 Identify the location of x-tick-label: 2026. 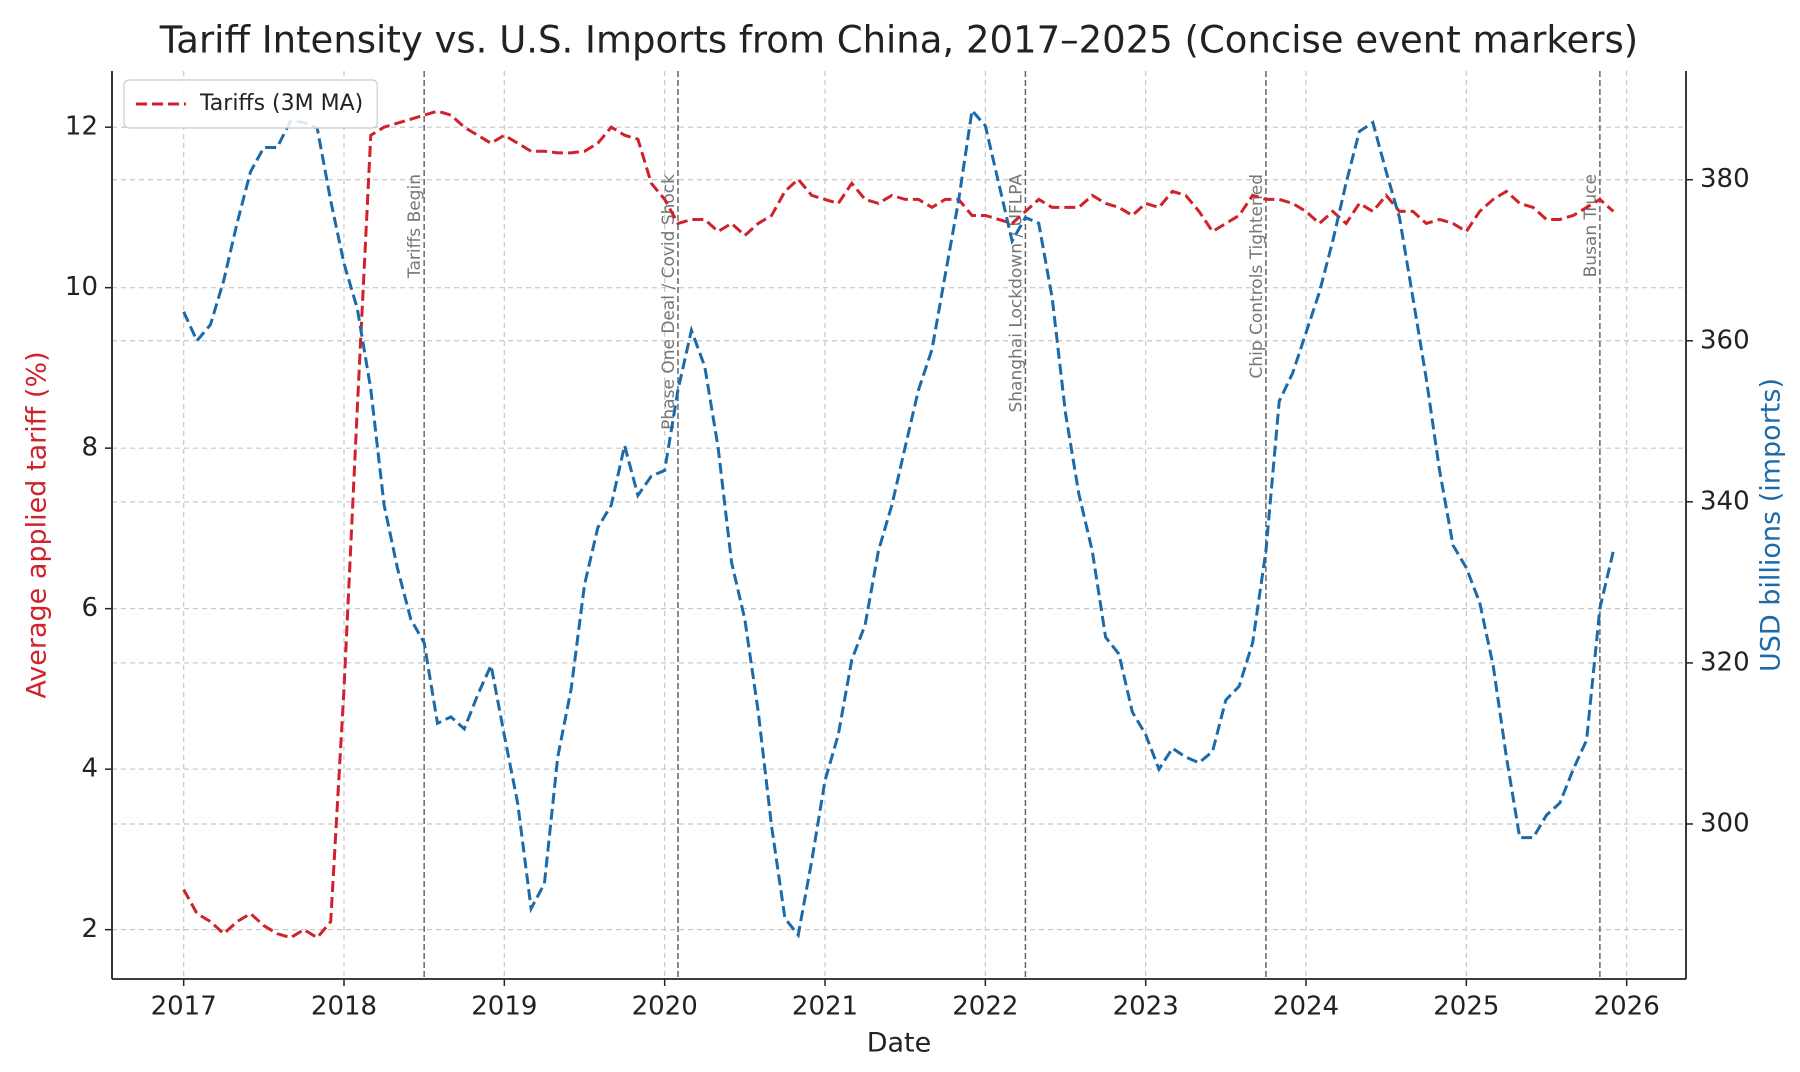
(1627, 1007).